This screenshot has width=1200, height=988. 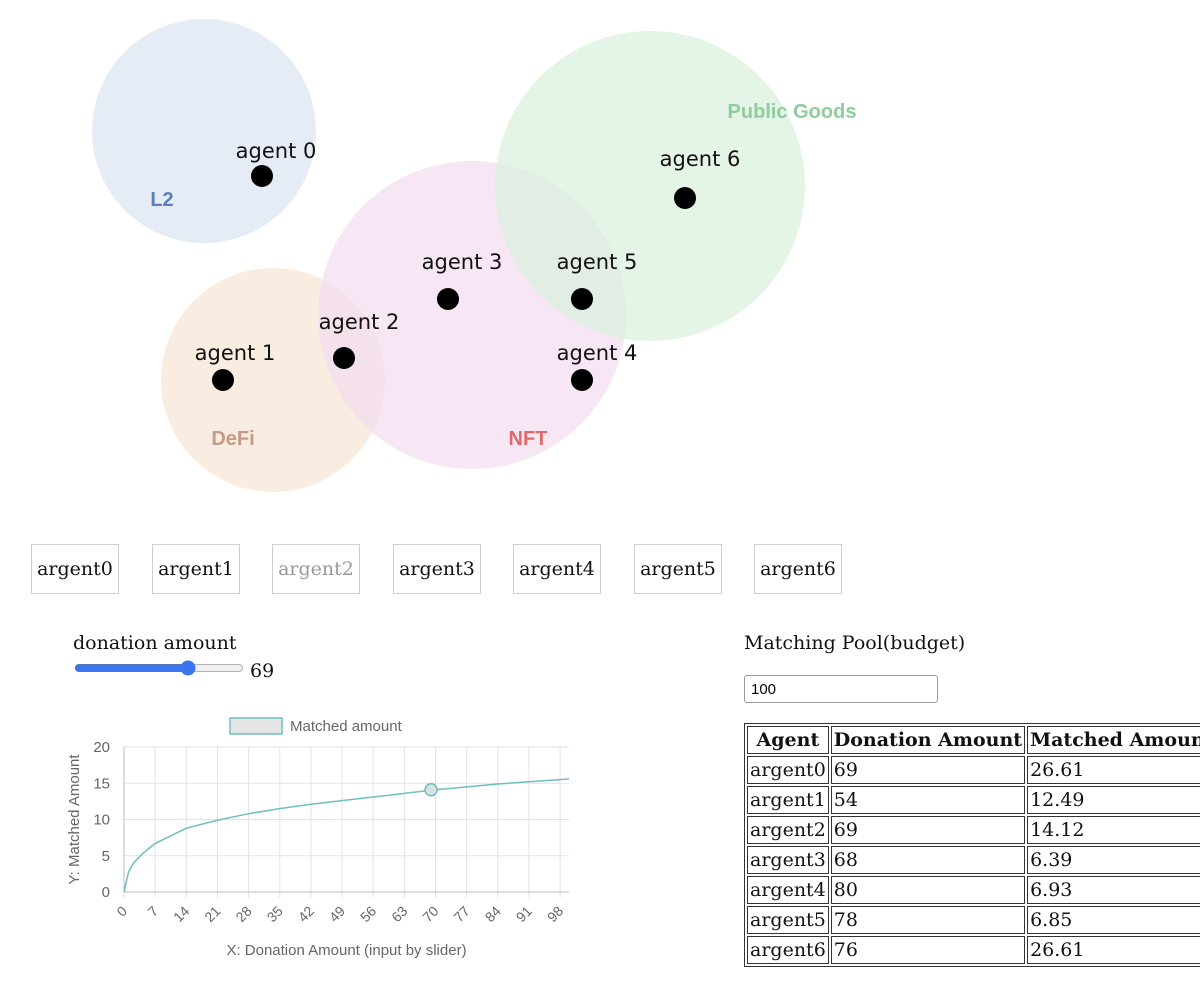 I want to click on agent-label: agent 5, so click(x=597, y=262).